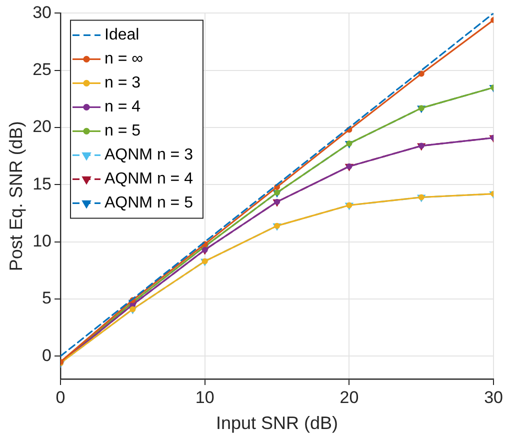 The width and height of the screenshot is (506, 441). I want to click on y-tick-label: 0, so click(47, 355).